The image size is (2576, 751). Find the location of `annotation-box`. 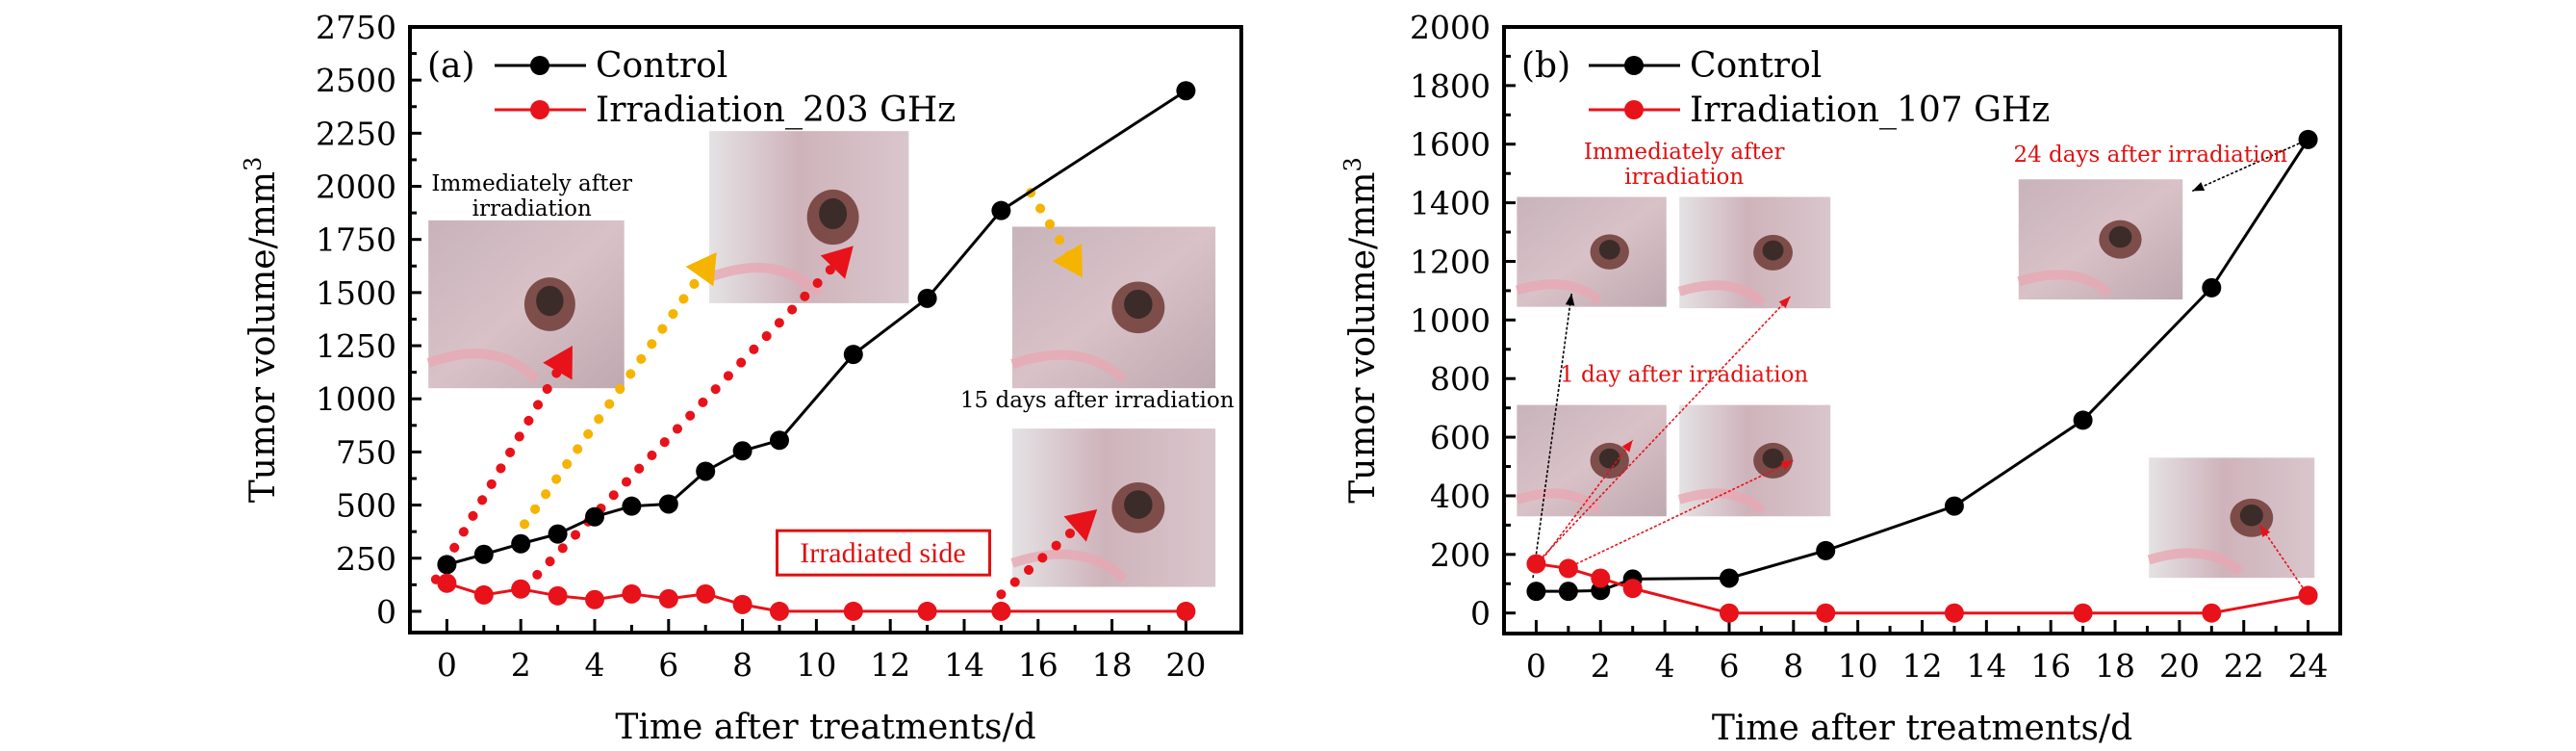

annotation-box is located at coordinates (884, 553).